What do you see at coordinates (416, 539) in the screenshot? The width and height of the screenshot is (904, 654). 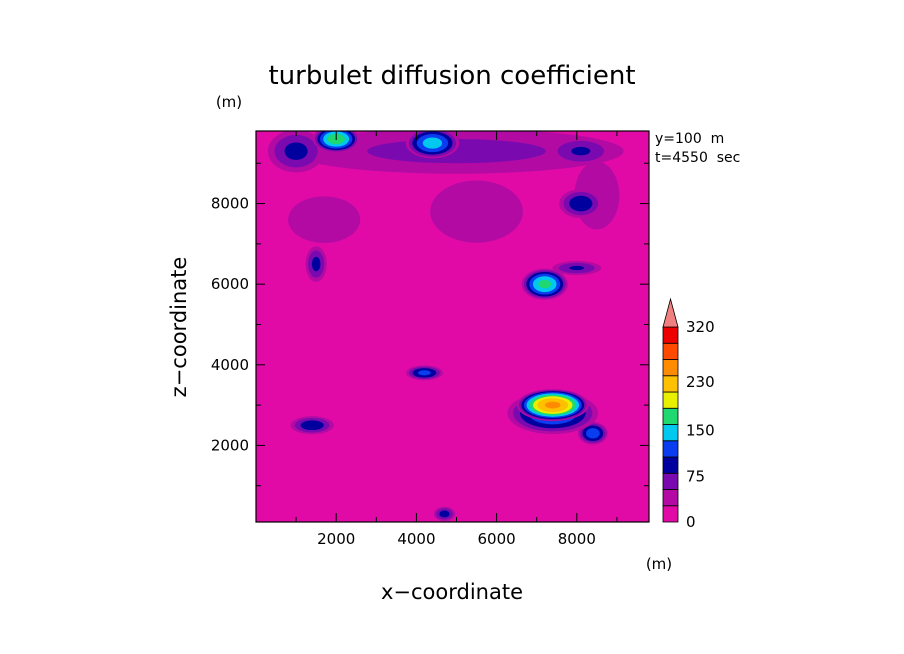 I see `x-tick-label: 4000` at bounding box center [416, 539].